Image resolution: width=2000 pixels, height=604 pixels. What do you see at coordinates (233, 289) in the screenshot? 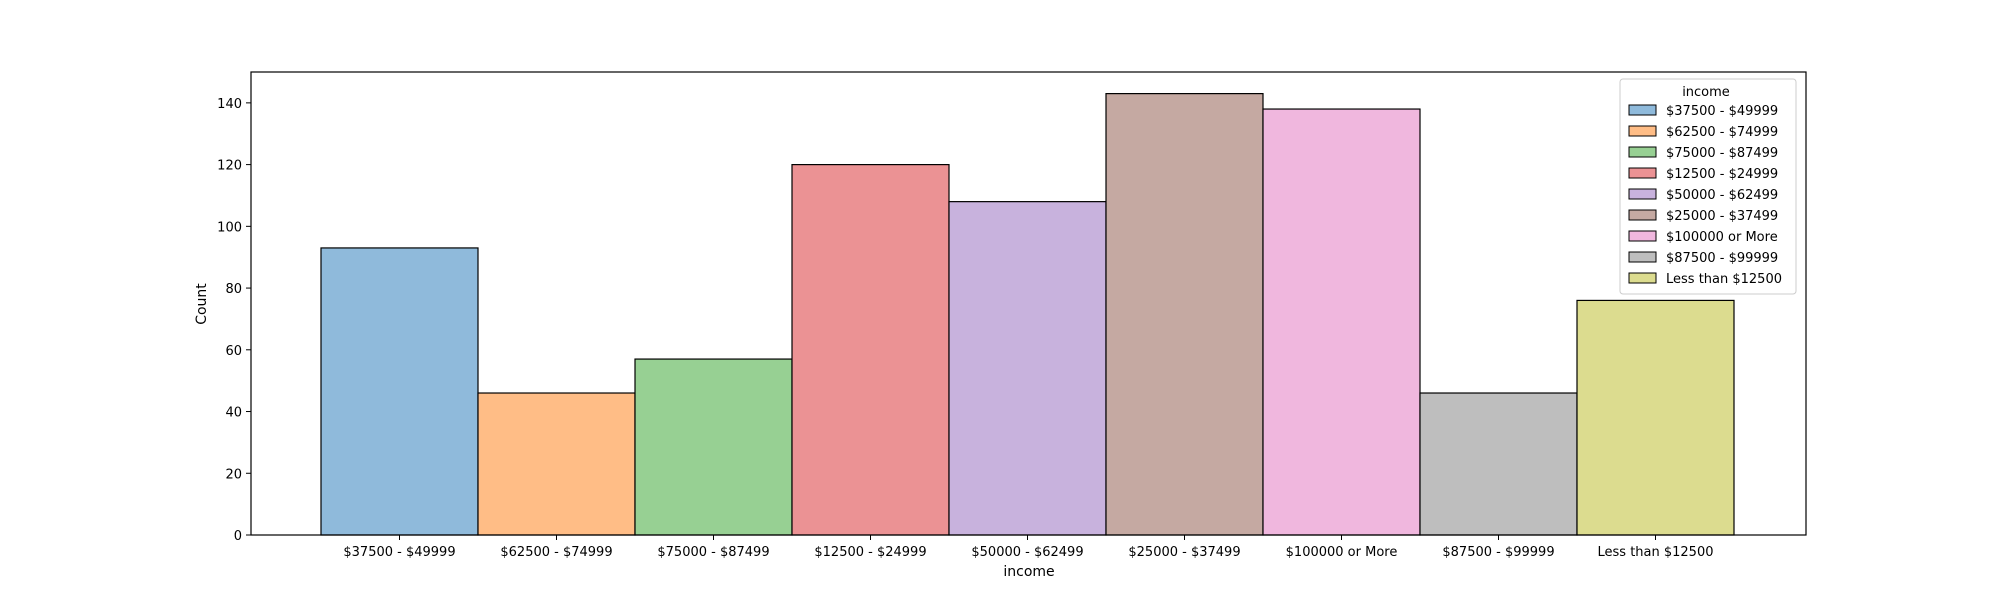
I see `y-tick-label: 80` at bounding box center [233, 289].